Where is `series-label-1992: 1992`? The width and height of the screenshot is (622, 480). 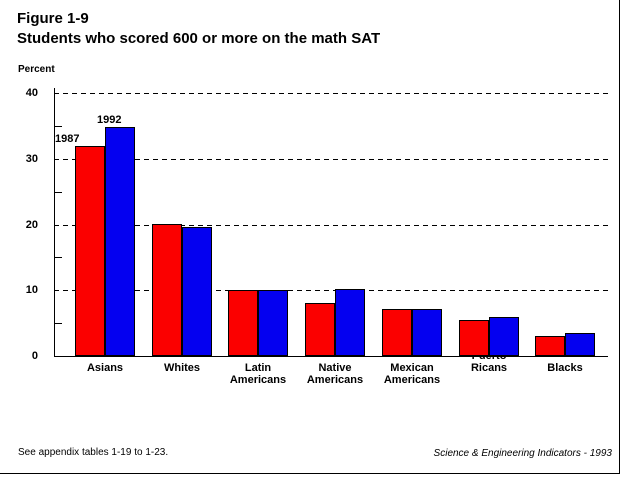 series-label-1992: 1992 is located at coordinates (109, 120).